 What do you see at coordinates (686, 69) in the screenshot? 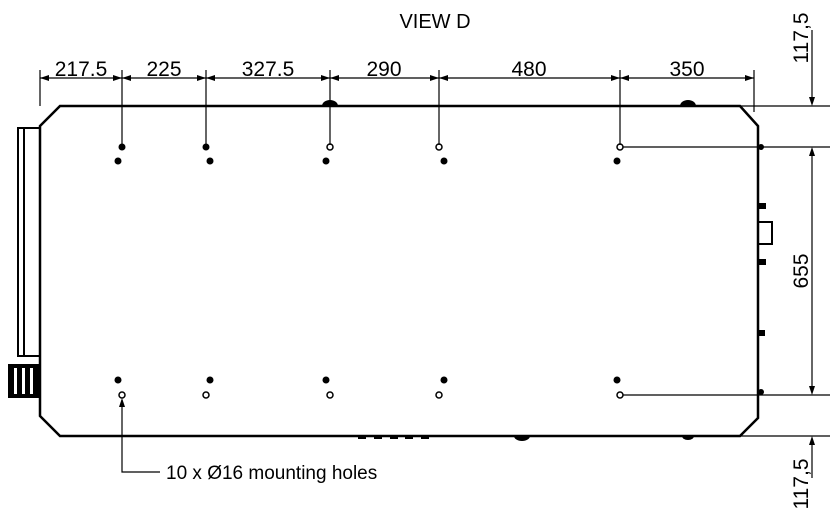
I see `dimension-label-6: 350` at bounding box center [686, 69].